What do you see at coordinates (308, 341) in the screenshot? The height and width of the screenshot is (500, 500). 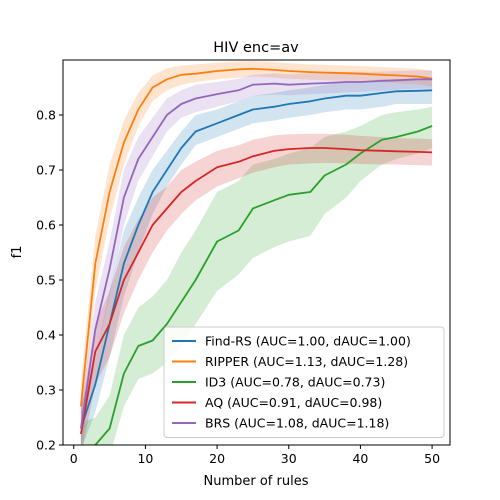 I see `legend-entry: Find-RS (AUC=1.00, dAUC=1.00)` at bounding box center [308, 341].